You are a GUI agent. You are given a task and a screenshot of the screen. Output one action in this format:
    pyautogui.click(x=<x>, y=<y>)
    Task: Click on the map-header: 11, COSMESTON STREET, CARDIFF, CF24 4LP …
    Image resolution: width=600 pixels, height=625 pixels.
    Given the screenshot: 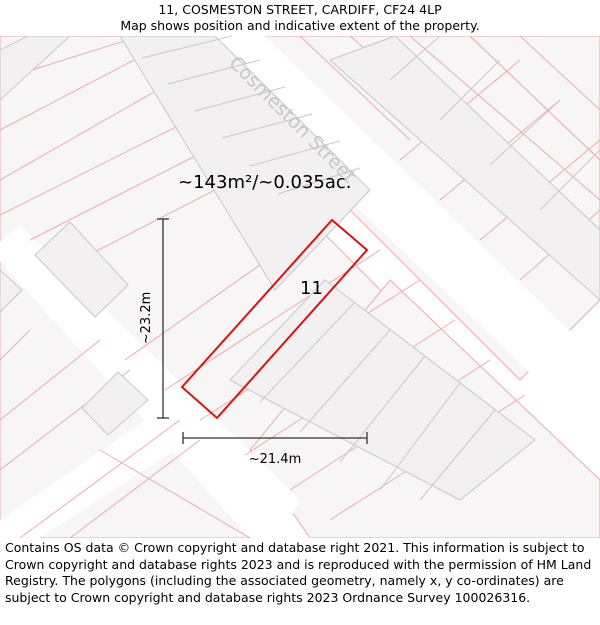 What is the action you would take?
    pyautogui.click(x=300, y=18)
    